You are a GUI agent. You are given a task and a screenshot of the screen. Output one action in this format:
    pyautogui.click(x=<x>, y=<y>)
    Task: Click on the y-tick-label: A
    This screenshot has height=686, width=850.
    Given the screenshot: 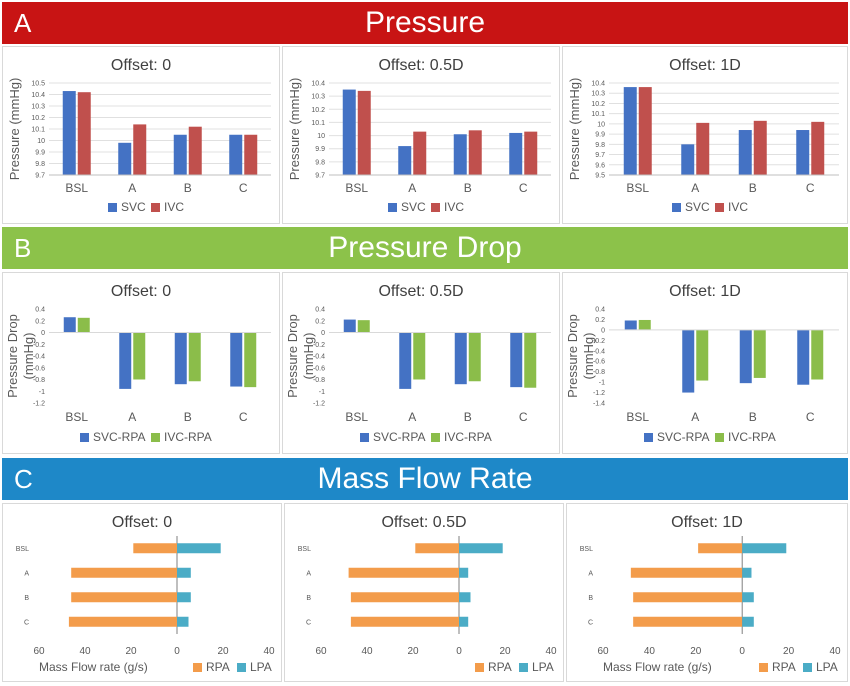 What is the action you would take?
    pyautogui.click(x=308, y=573)
    